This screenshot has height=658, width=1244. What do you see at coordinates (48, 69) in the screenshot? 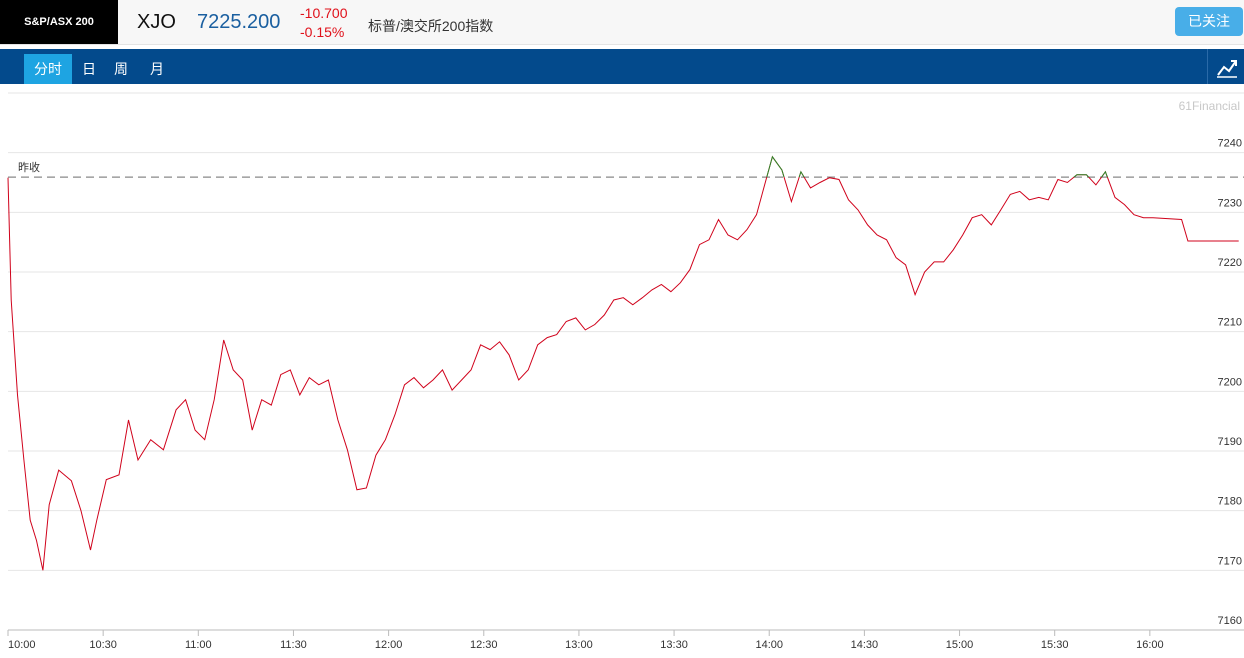
I see `tab: 分时` at bounding box center [48, 69].